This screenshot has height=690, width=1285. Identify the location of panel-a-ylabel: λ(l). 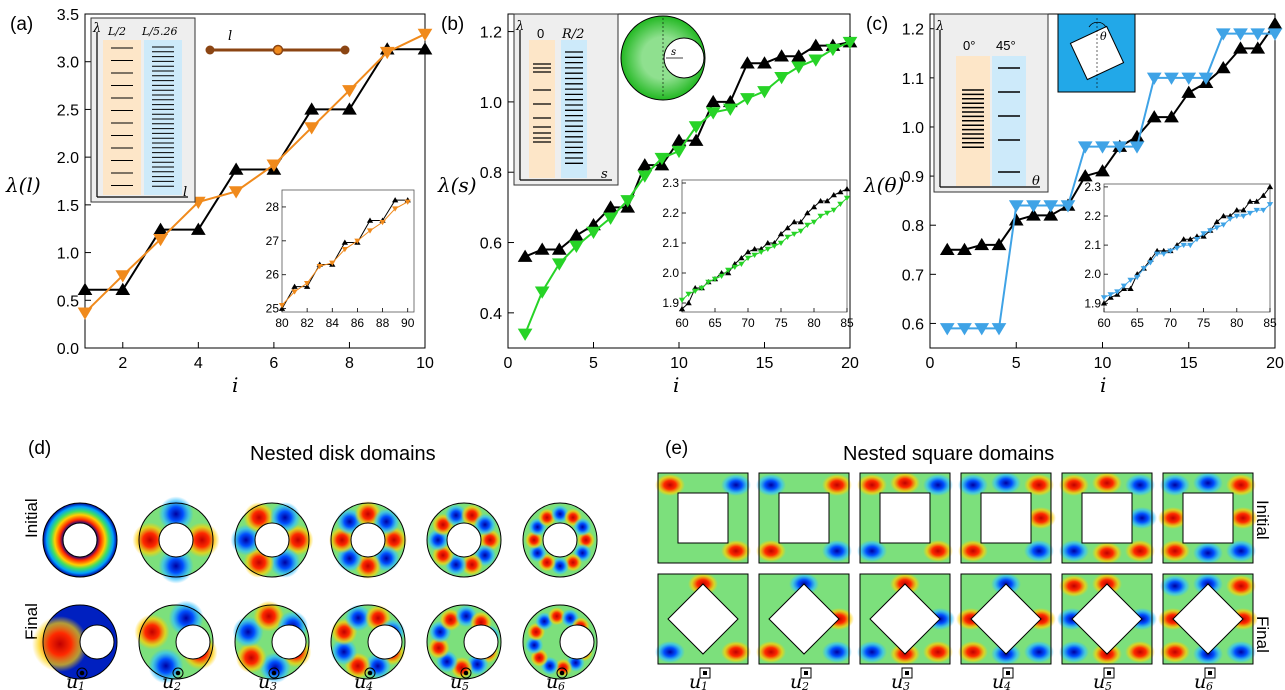
(23, 185).